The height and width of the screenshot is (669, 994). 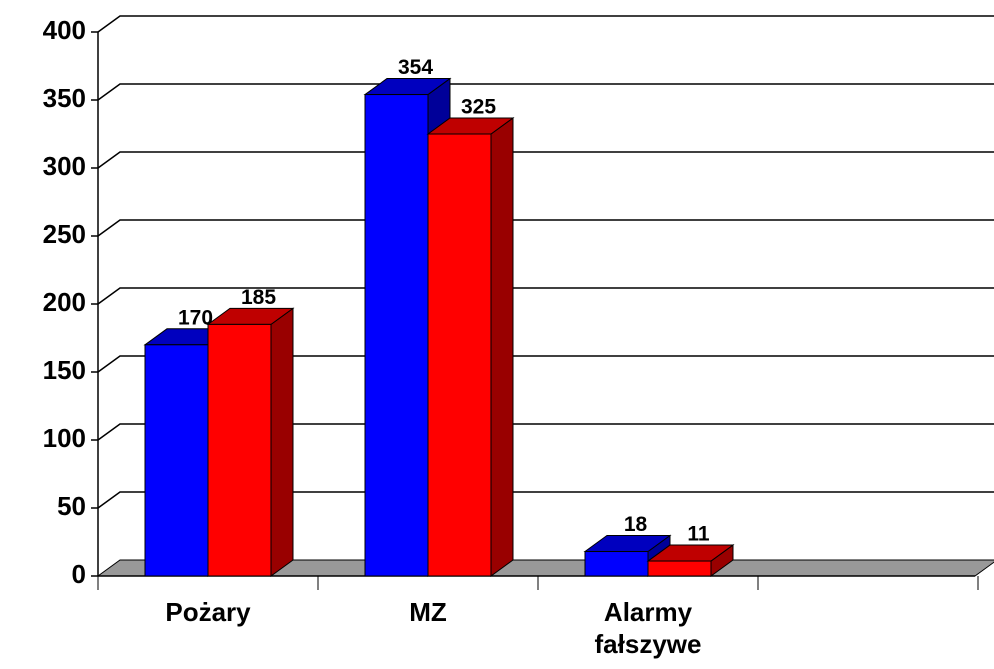 What do you see at coordinates (64, 302) in the screenshot?
I see `y-tick-label: 200` at bounding box center [64, 302].